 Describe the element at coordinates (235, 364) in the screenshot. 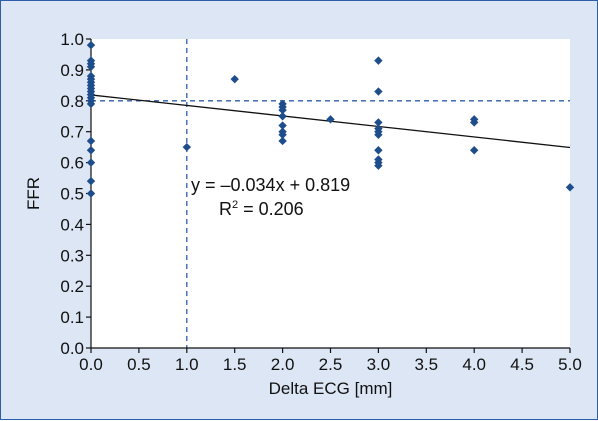

I see `x-tick-label: 1.5` at that location.